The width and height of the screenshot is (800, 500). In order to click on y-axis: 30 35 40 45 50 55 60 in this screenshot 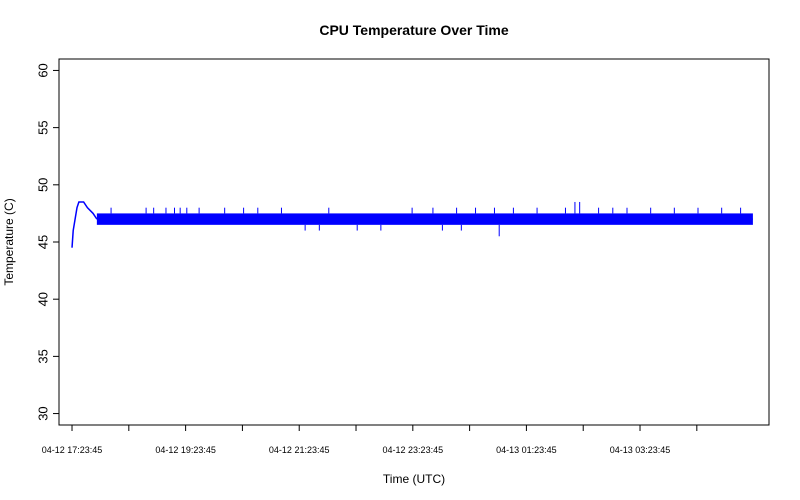, I will do `click(47, 242)`.